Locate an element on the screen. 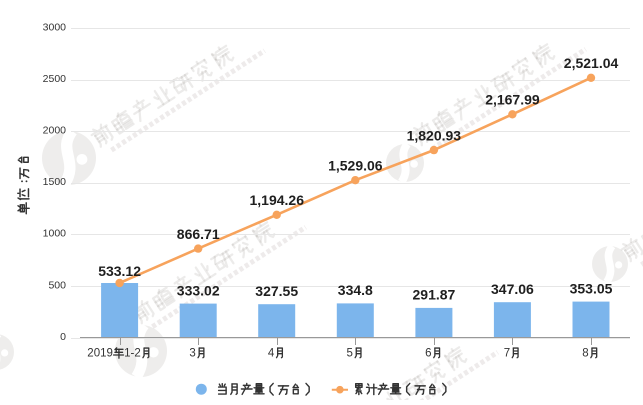 This screenshot has width=643, height=405. svg-text: 347.06 is located at coordinates (512, 289).